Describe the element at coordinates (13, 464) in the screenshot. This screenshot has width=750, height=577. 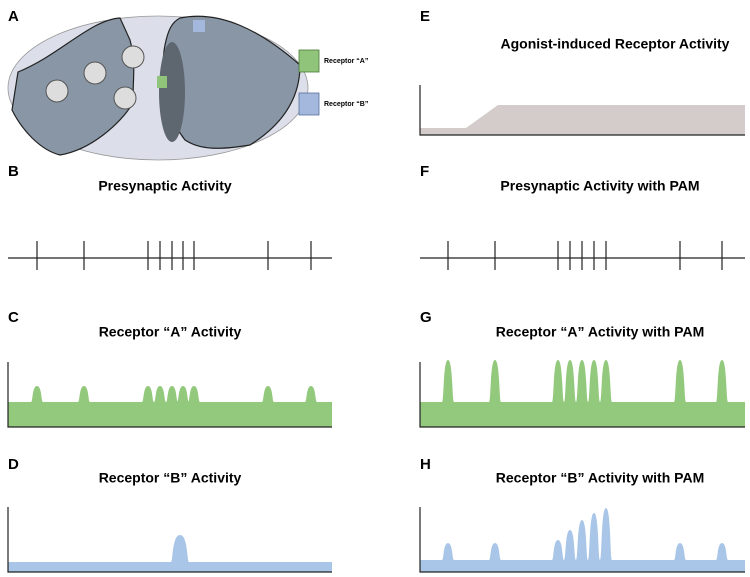
I see `panel-letter: D` at that location.